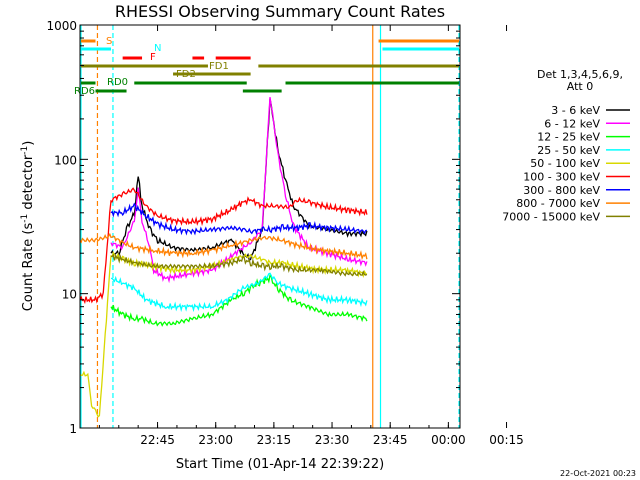 The width and height of the screenshot is (640, 480). What do you see at coordinates (580, 86) in the screenshot?
I see `legend-header-1: Att 0` at bounding box center [580, 86].